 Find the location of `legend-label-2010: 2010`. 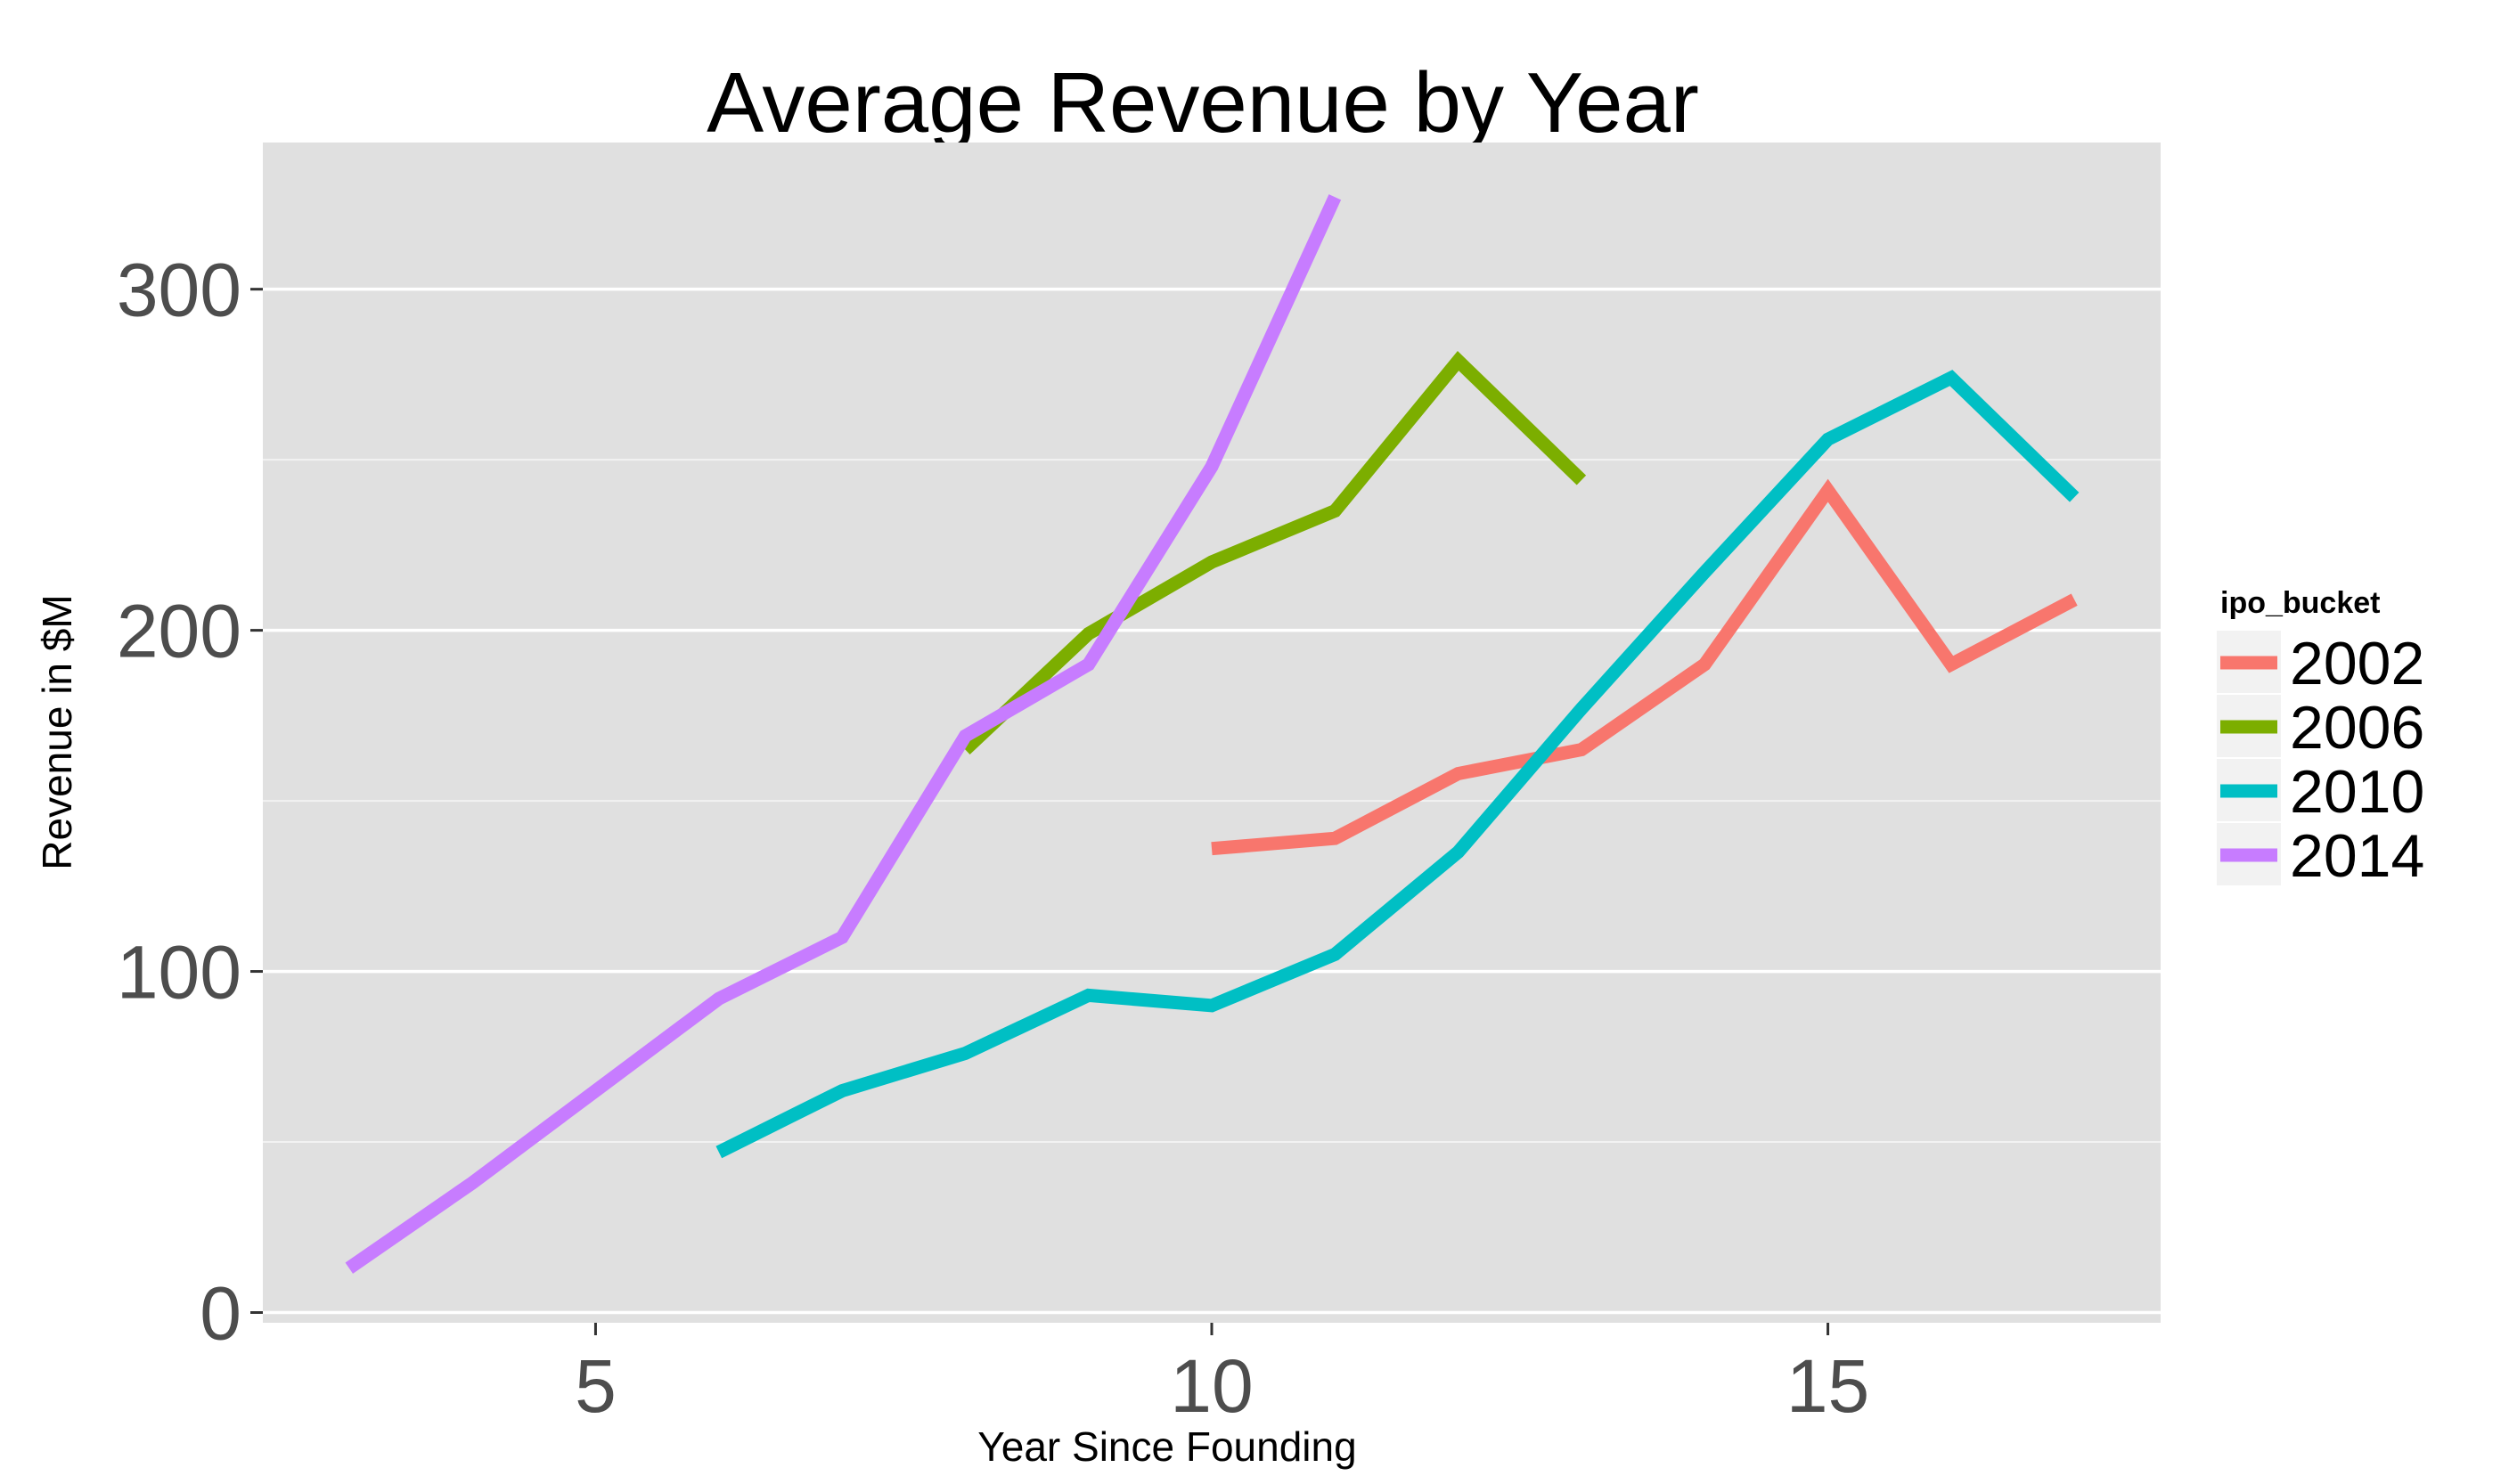

legend-label-2010: 2010 is located at coordinates (2357, 792).